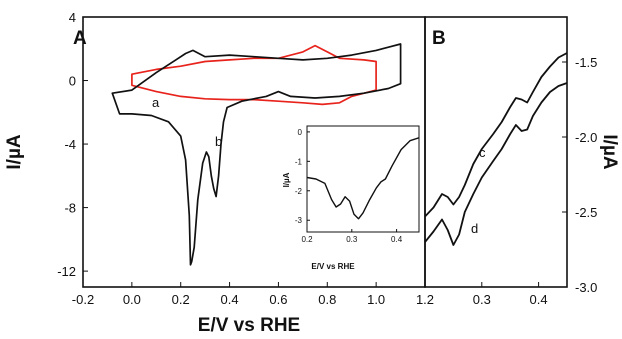  Describe the element at coordinates (425, 299) in the screenshot. I see `panel-a-x-tick-label: 1.2` at that location.